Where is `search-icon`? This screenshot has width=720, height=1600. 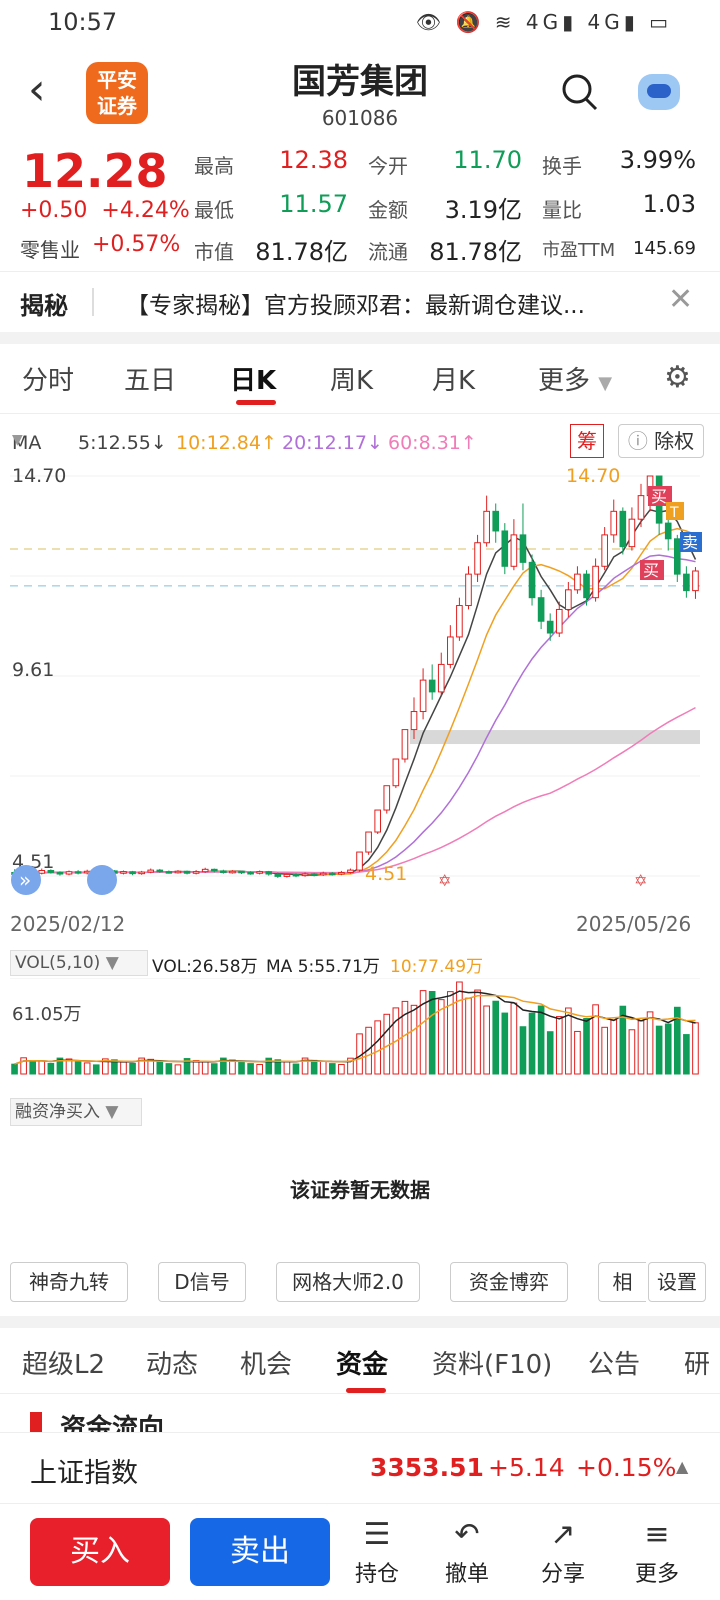
search-icon is located at coordinates (580, 92).